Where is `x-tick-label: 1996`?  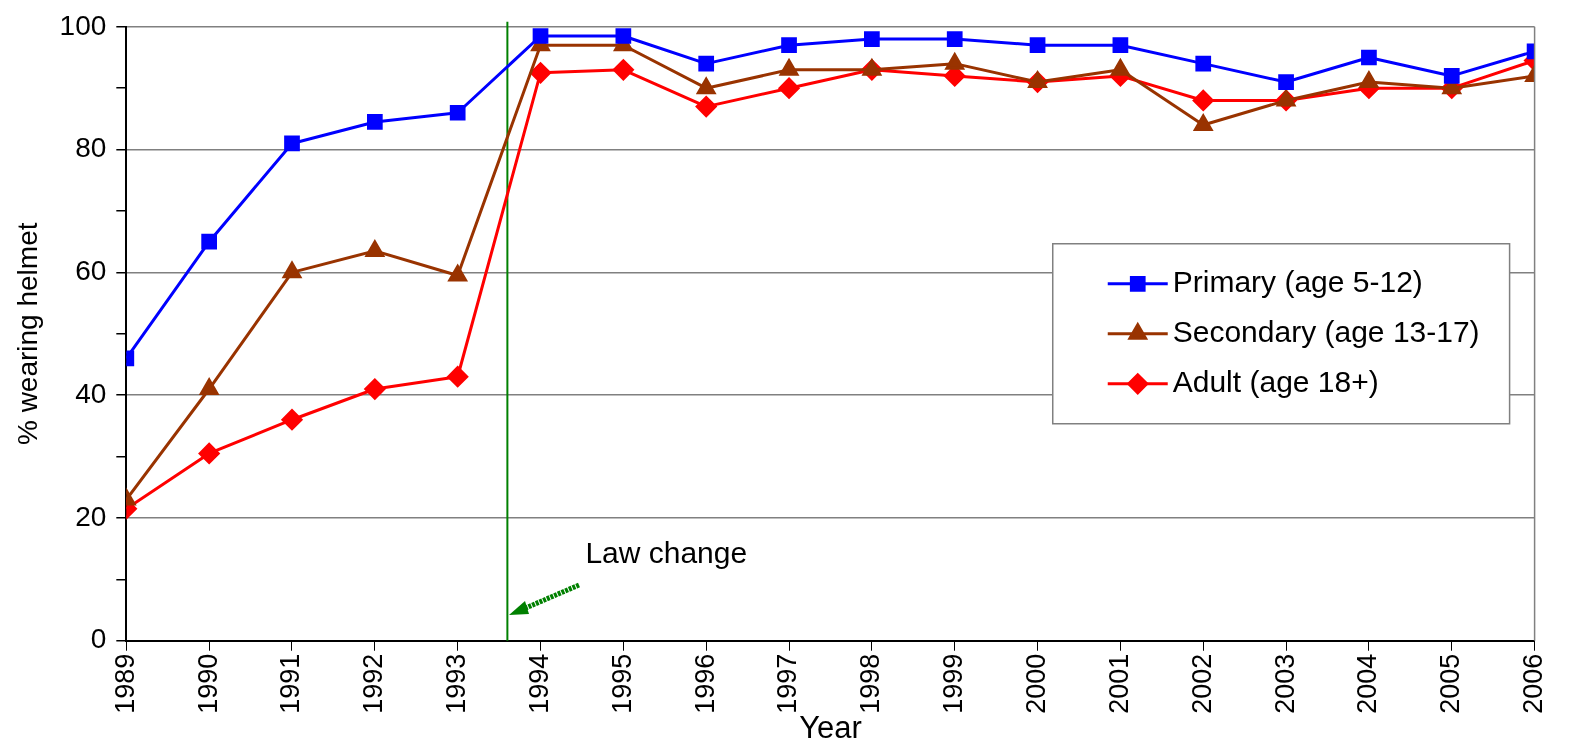 x-tick-label: 1996 is located at coordinates (704, 683).